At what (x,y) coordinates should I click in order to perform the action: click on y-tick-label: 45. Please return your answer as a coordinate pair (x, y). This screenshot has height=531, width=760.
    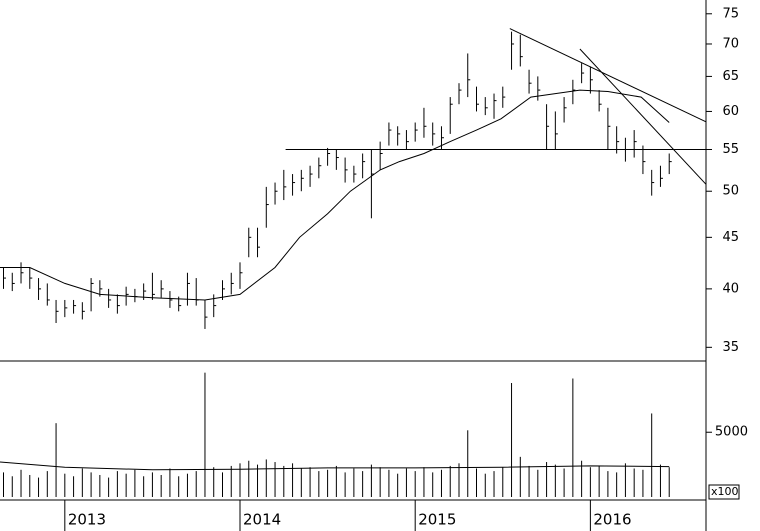
    Looking at the image, I should click on (730, 237).